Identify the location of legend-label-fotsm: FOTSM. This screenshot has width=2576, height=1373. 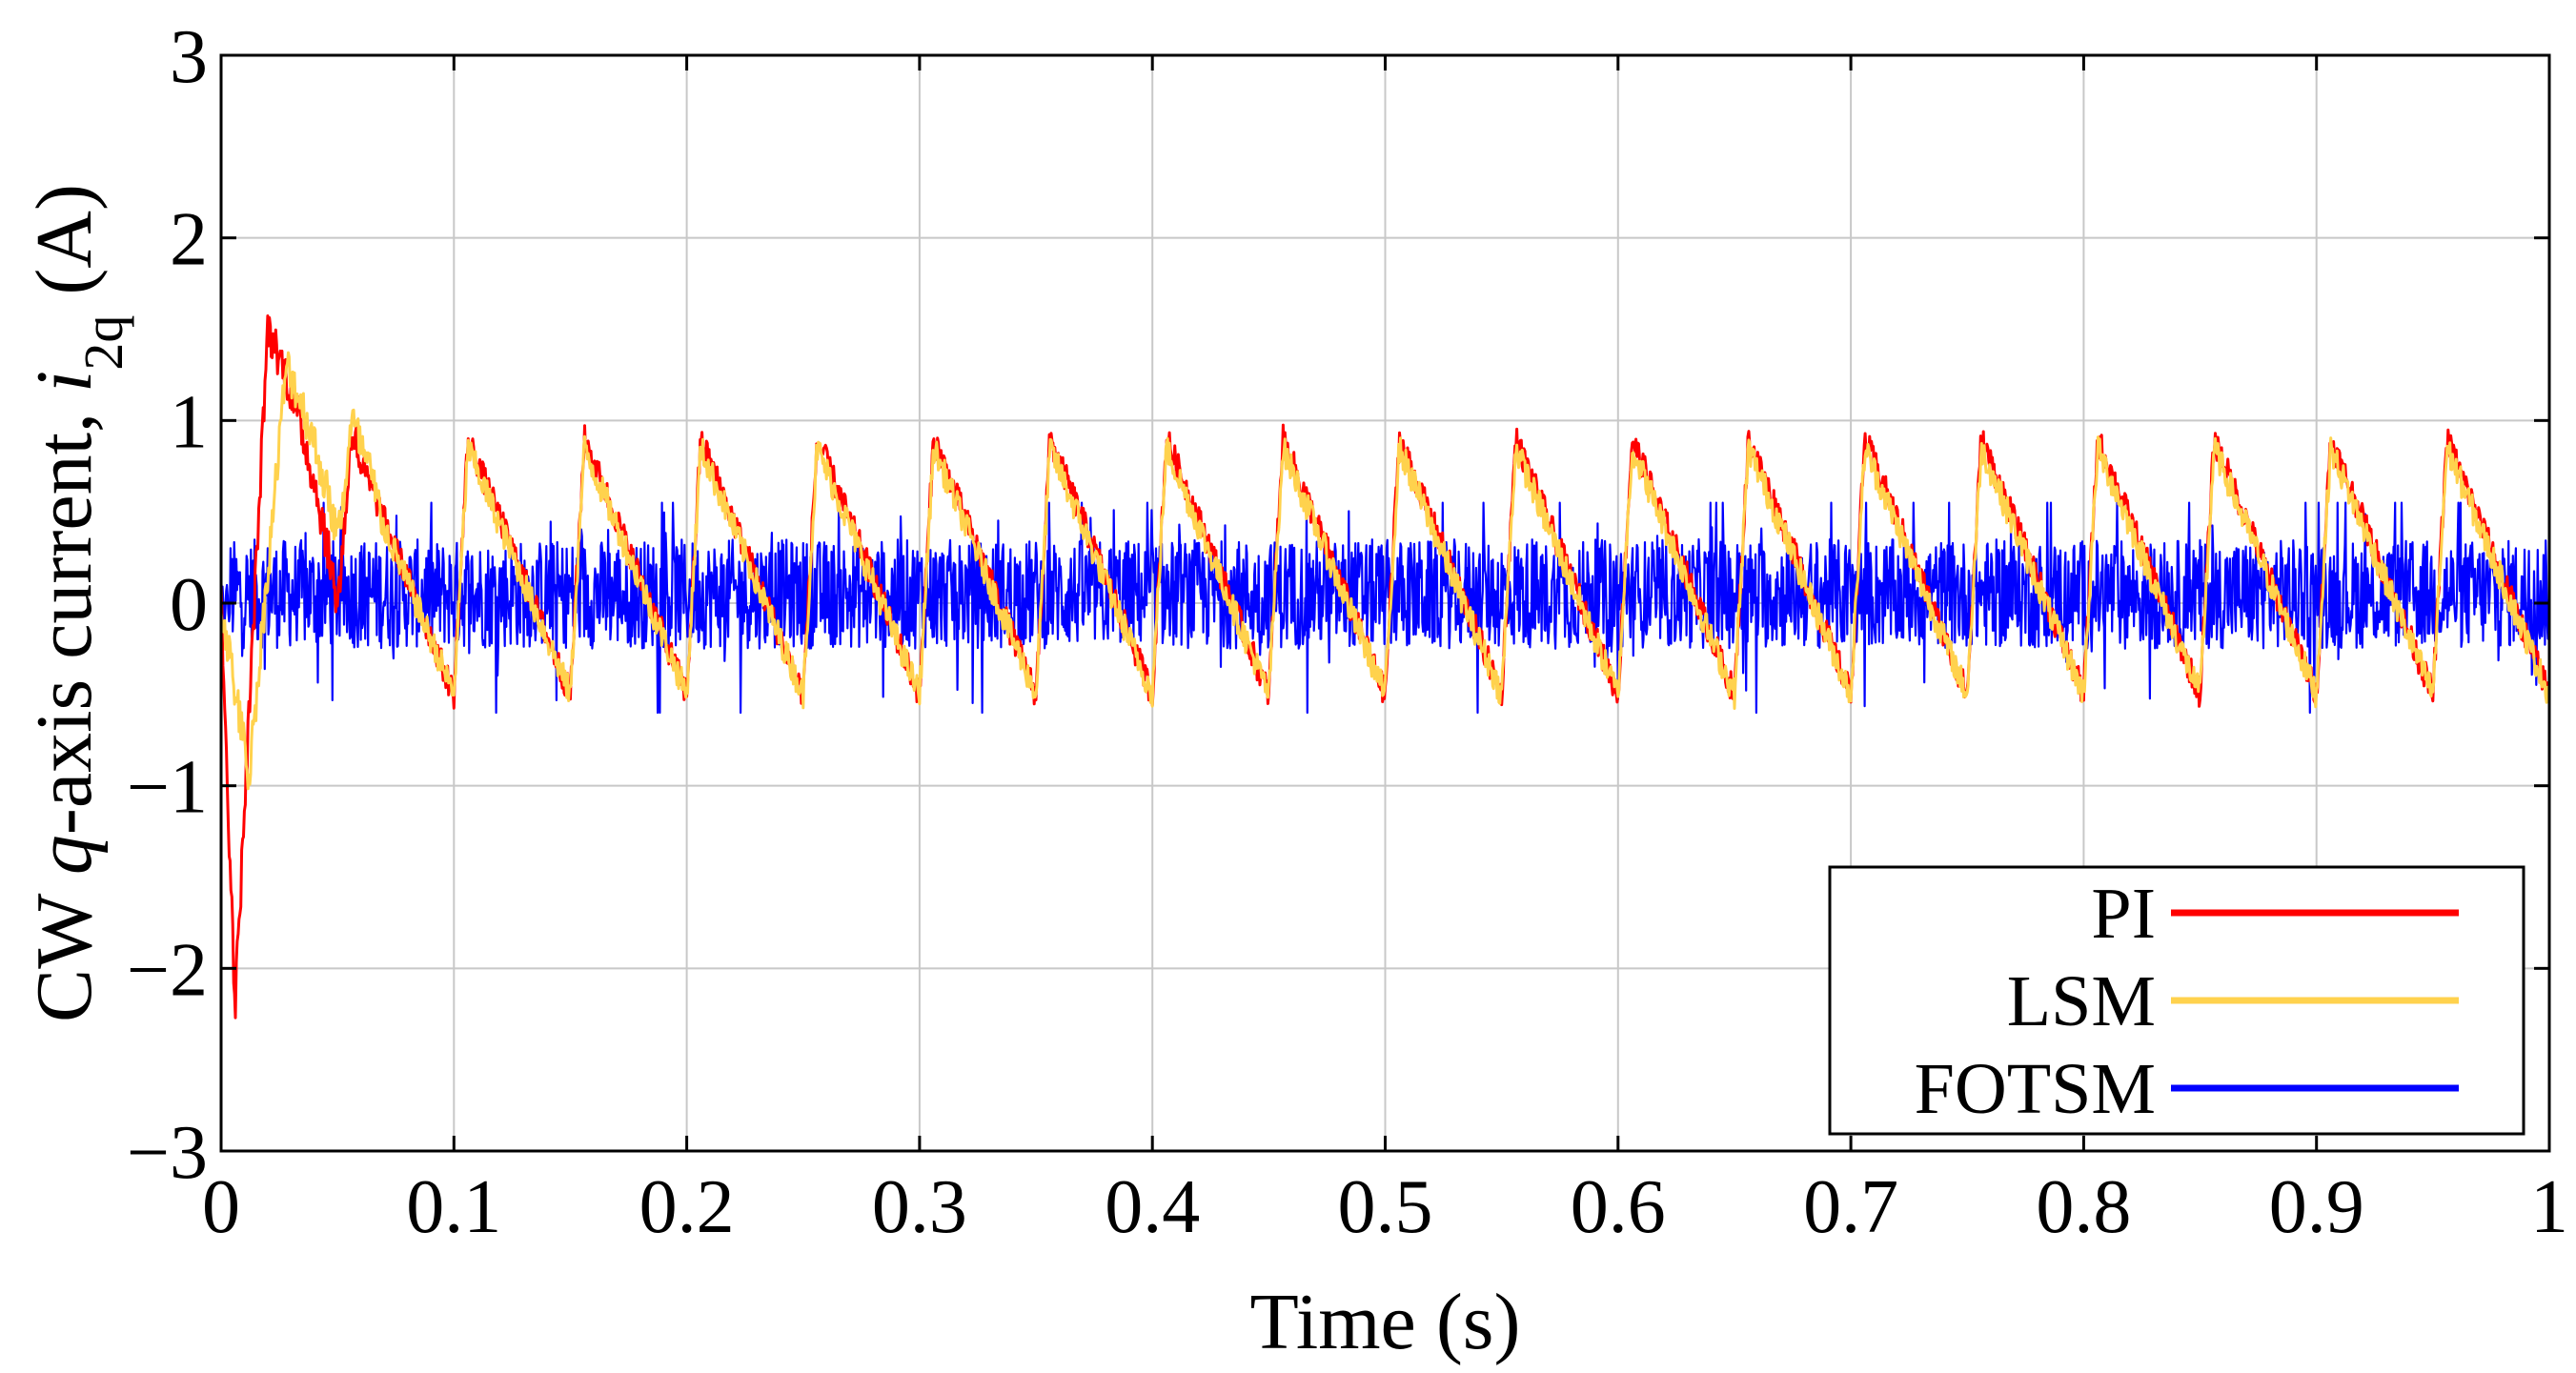
(2035, 1089).